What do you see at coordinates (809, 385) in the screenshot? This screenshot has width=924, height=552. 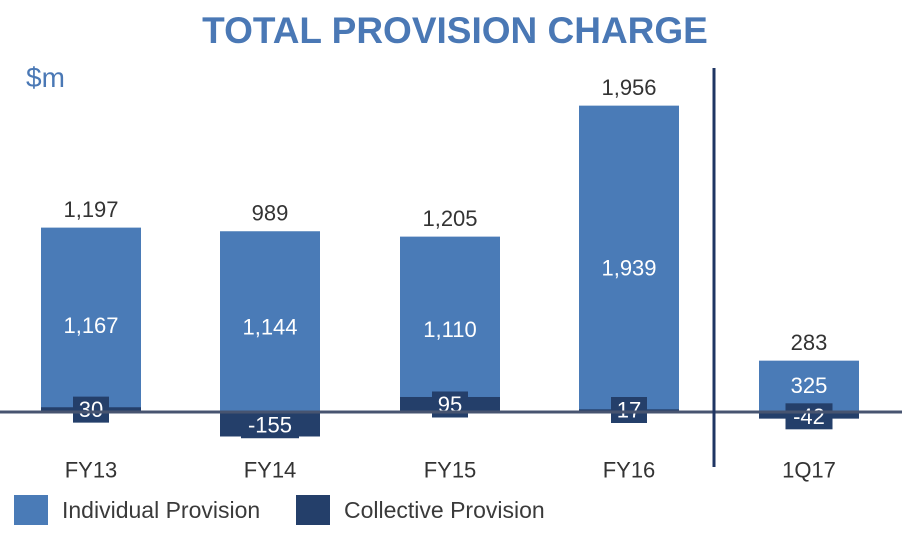 I see `label-individual-1Q17: 325` at bounding box center [809, 385].